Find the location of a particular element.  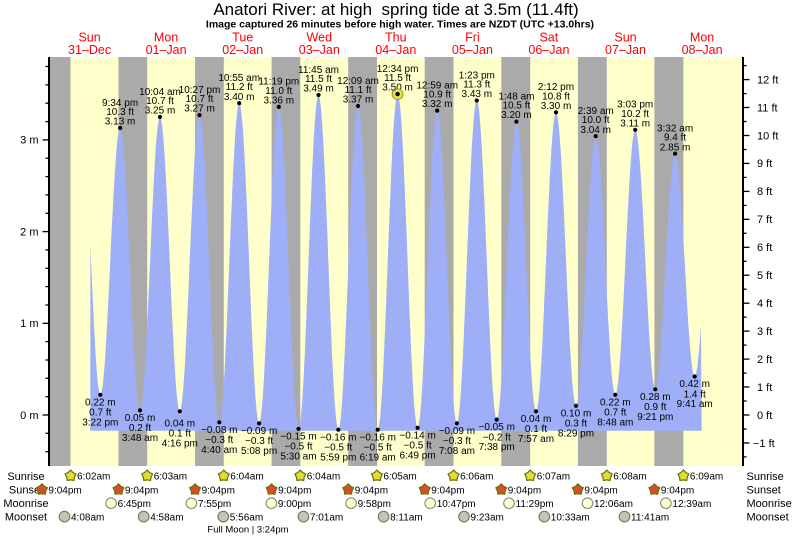

svg-text: 0 ft is located at coordinates (764, 416).